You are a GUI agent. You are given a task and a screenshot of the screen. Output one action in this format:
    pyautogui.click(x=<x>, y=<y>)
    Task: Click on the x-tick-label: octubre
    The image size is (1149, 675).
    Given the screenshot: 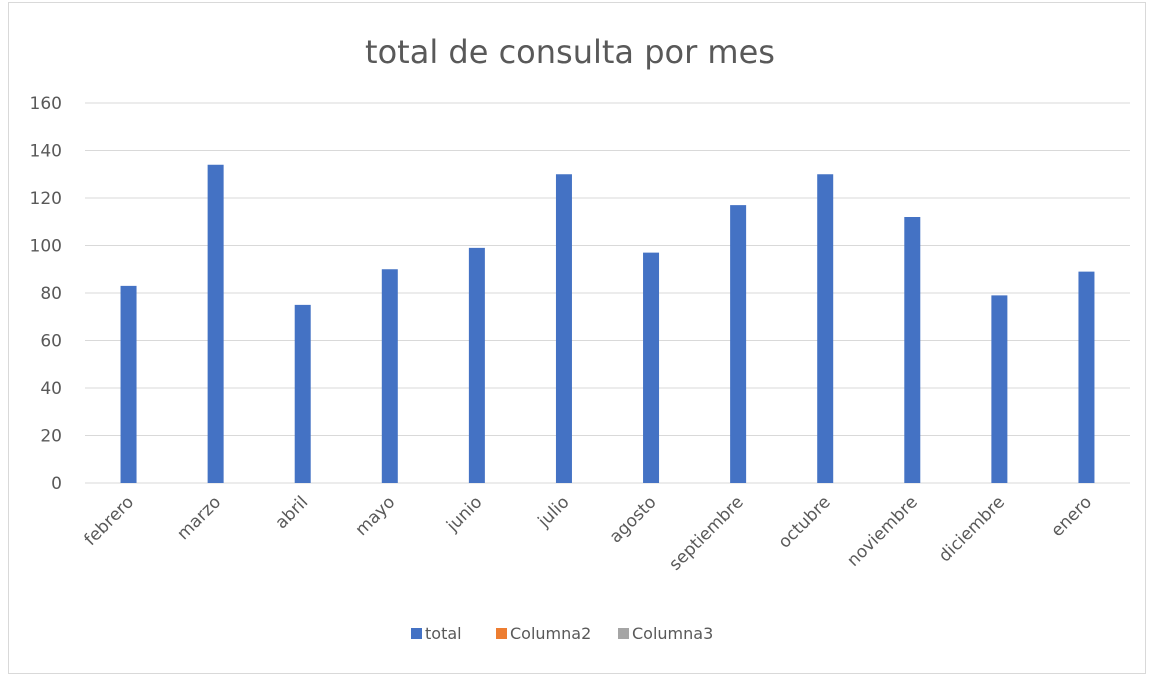 What is the action you would take?
    pyautogui.click(x=805, y=522)
    